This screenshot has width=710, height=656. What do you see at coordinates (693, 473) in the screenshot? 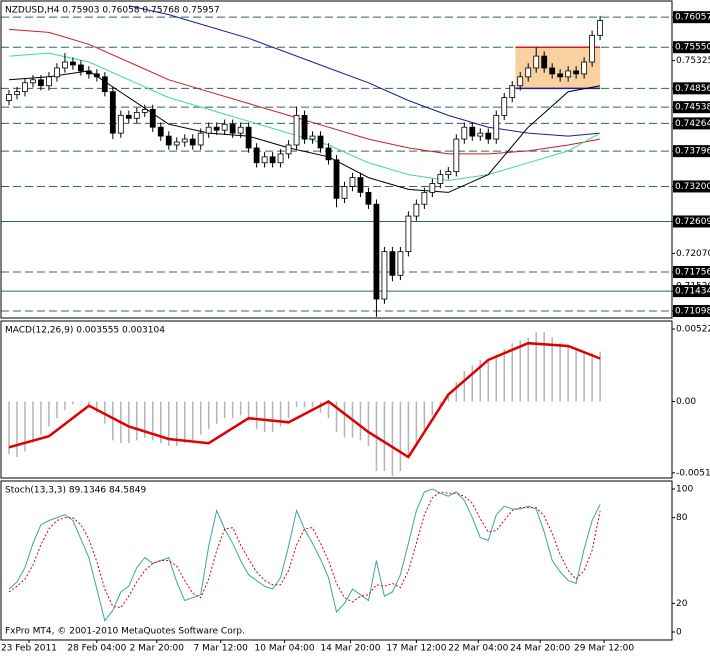
I see `y-tick-label: -0.005135` at bounding box center [693, 473].